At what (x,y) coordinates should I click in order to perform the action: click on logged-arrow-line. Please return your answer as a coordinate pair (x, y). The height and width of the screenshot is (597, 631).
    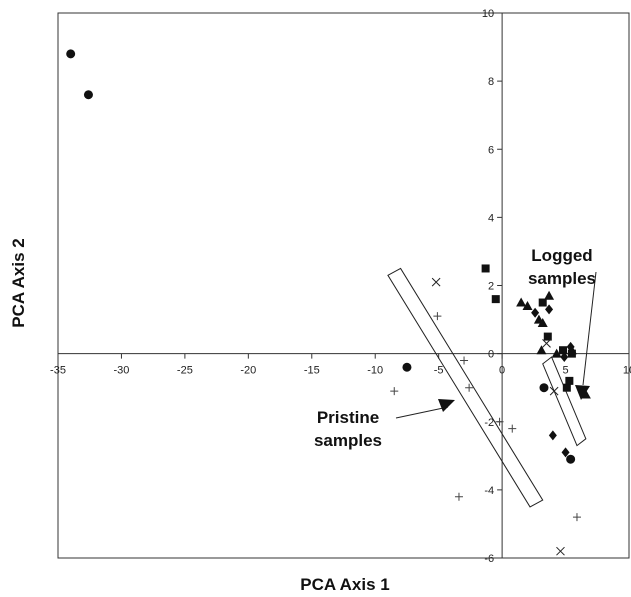
    Looking at the image, I should click on (589, 328).